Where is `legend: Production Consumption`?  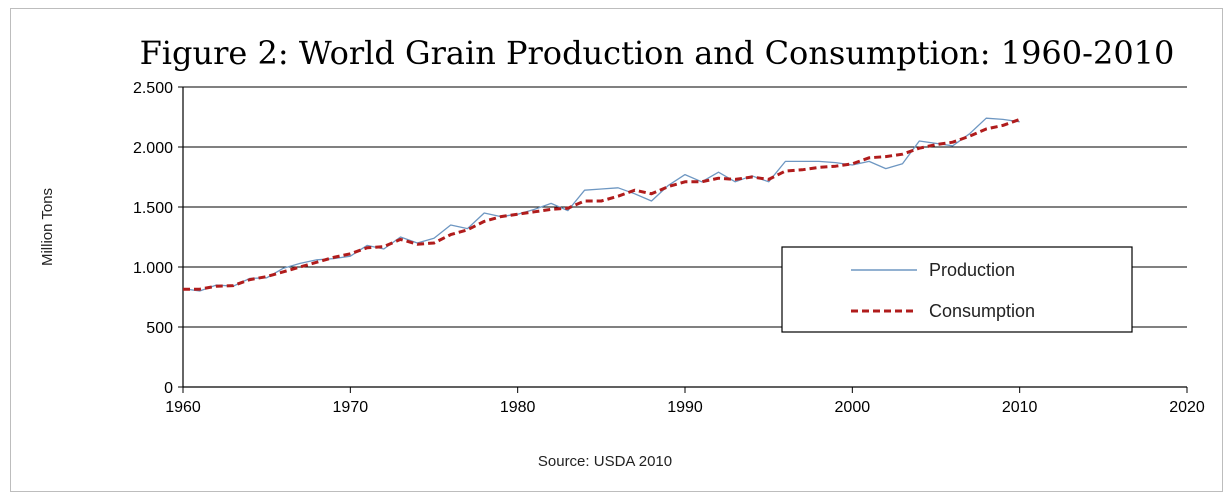
legend: Production Consumption is located at coordinates (957, 289).